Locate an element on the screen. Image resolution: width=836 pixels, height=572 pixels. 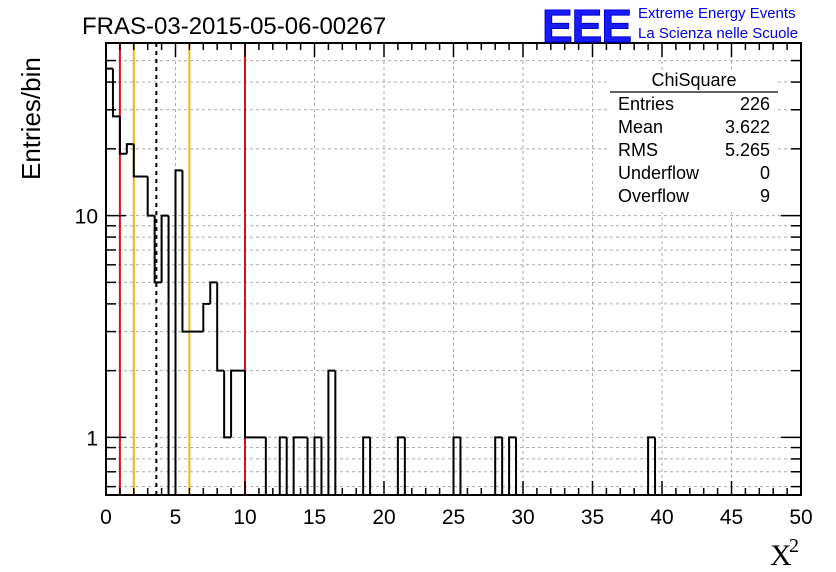
x-tick-label-40: 40 is located at coordinates (661, 517).